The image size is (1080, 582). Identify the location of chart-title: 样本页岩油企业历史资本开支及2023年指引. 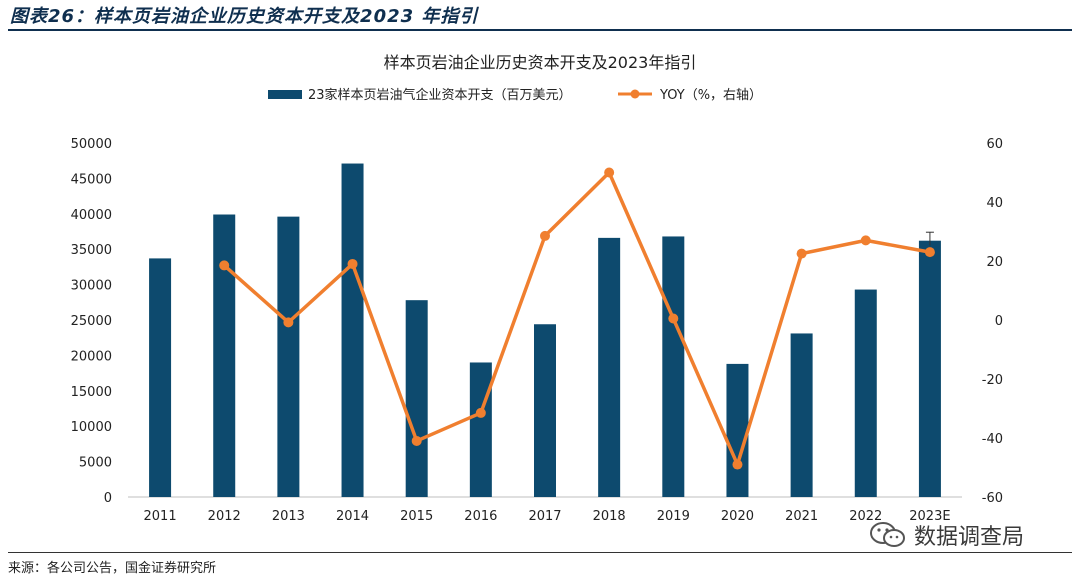
(540, 62).